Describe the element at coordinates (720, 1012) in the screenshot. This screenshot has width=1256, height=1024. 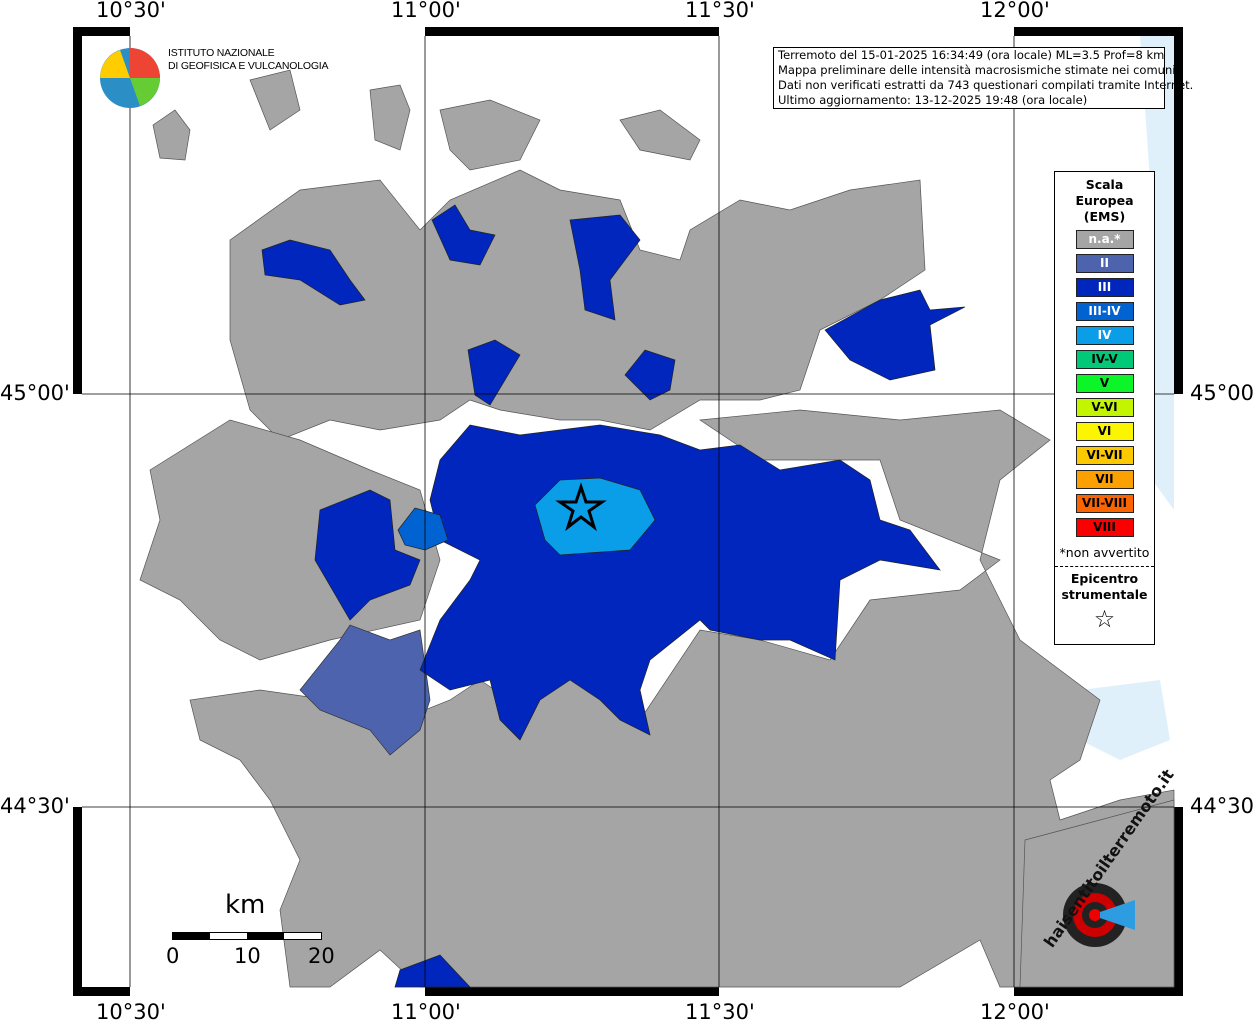
I see `lon-label-bottom: 11°30'` at that location.